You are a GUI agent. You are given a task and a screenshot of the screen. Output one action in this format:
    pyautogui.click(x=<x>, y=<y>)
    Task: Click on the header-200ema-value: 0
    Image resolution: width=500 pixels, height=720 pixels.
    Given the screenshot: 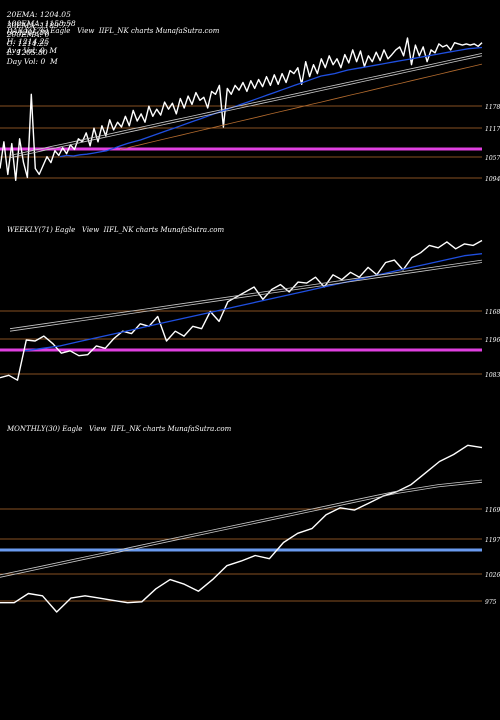 What is the action you would take?
    pyautogui.click(x=47, y=34)
    